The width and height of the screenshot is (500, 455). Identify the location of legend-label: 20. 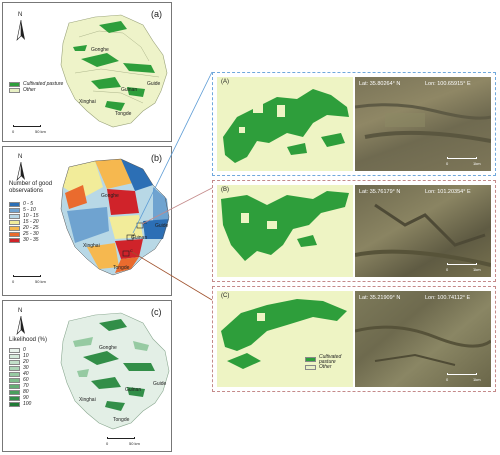
(26, 362).